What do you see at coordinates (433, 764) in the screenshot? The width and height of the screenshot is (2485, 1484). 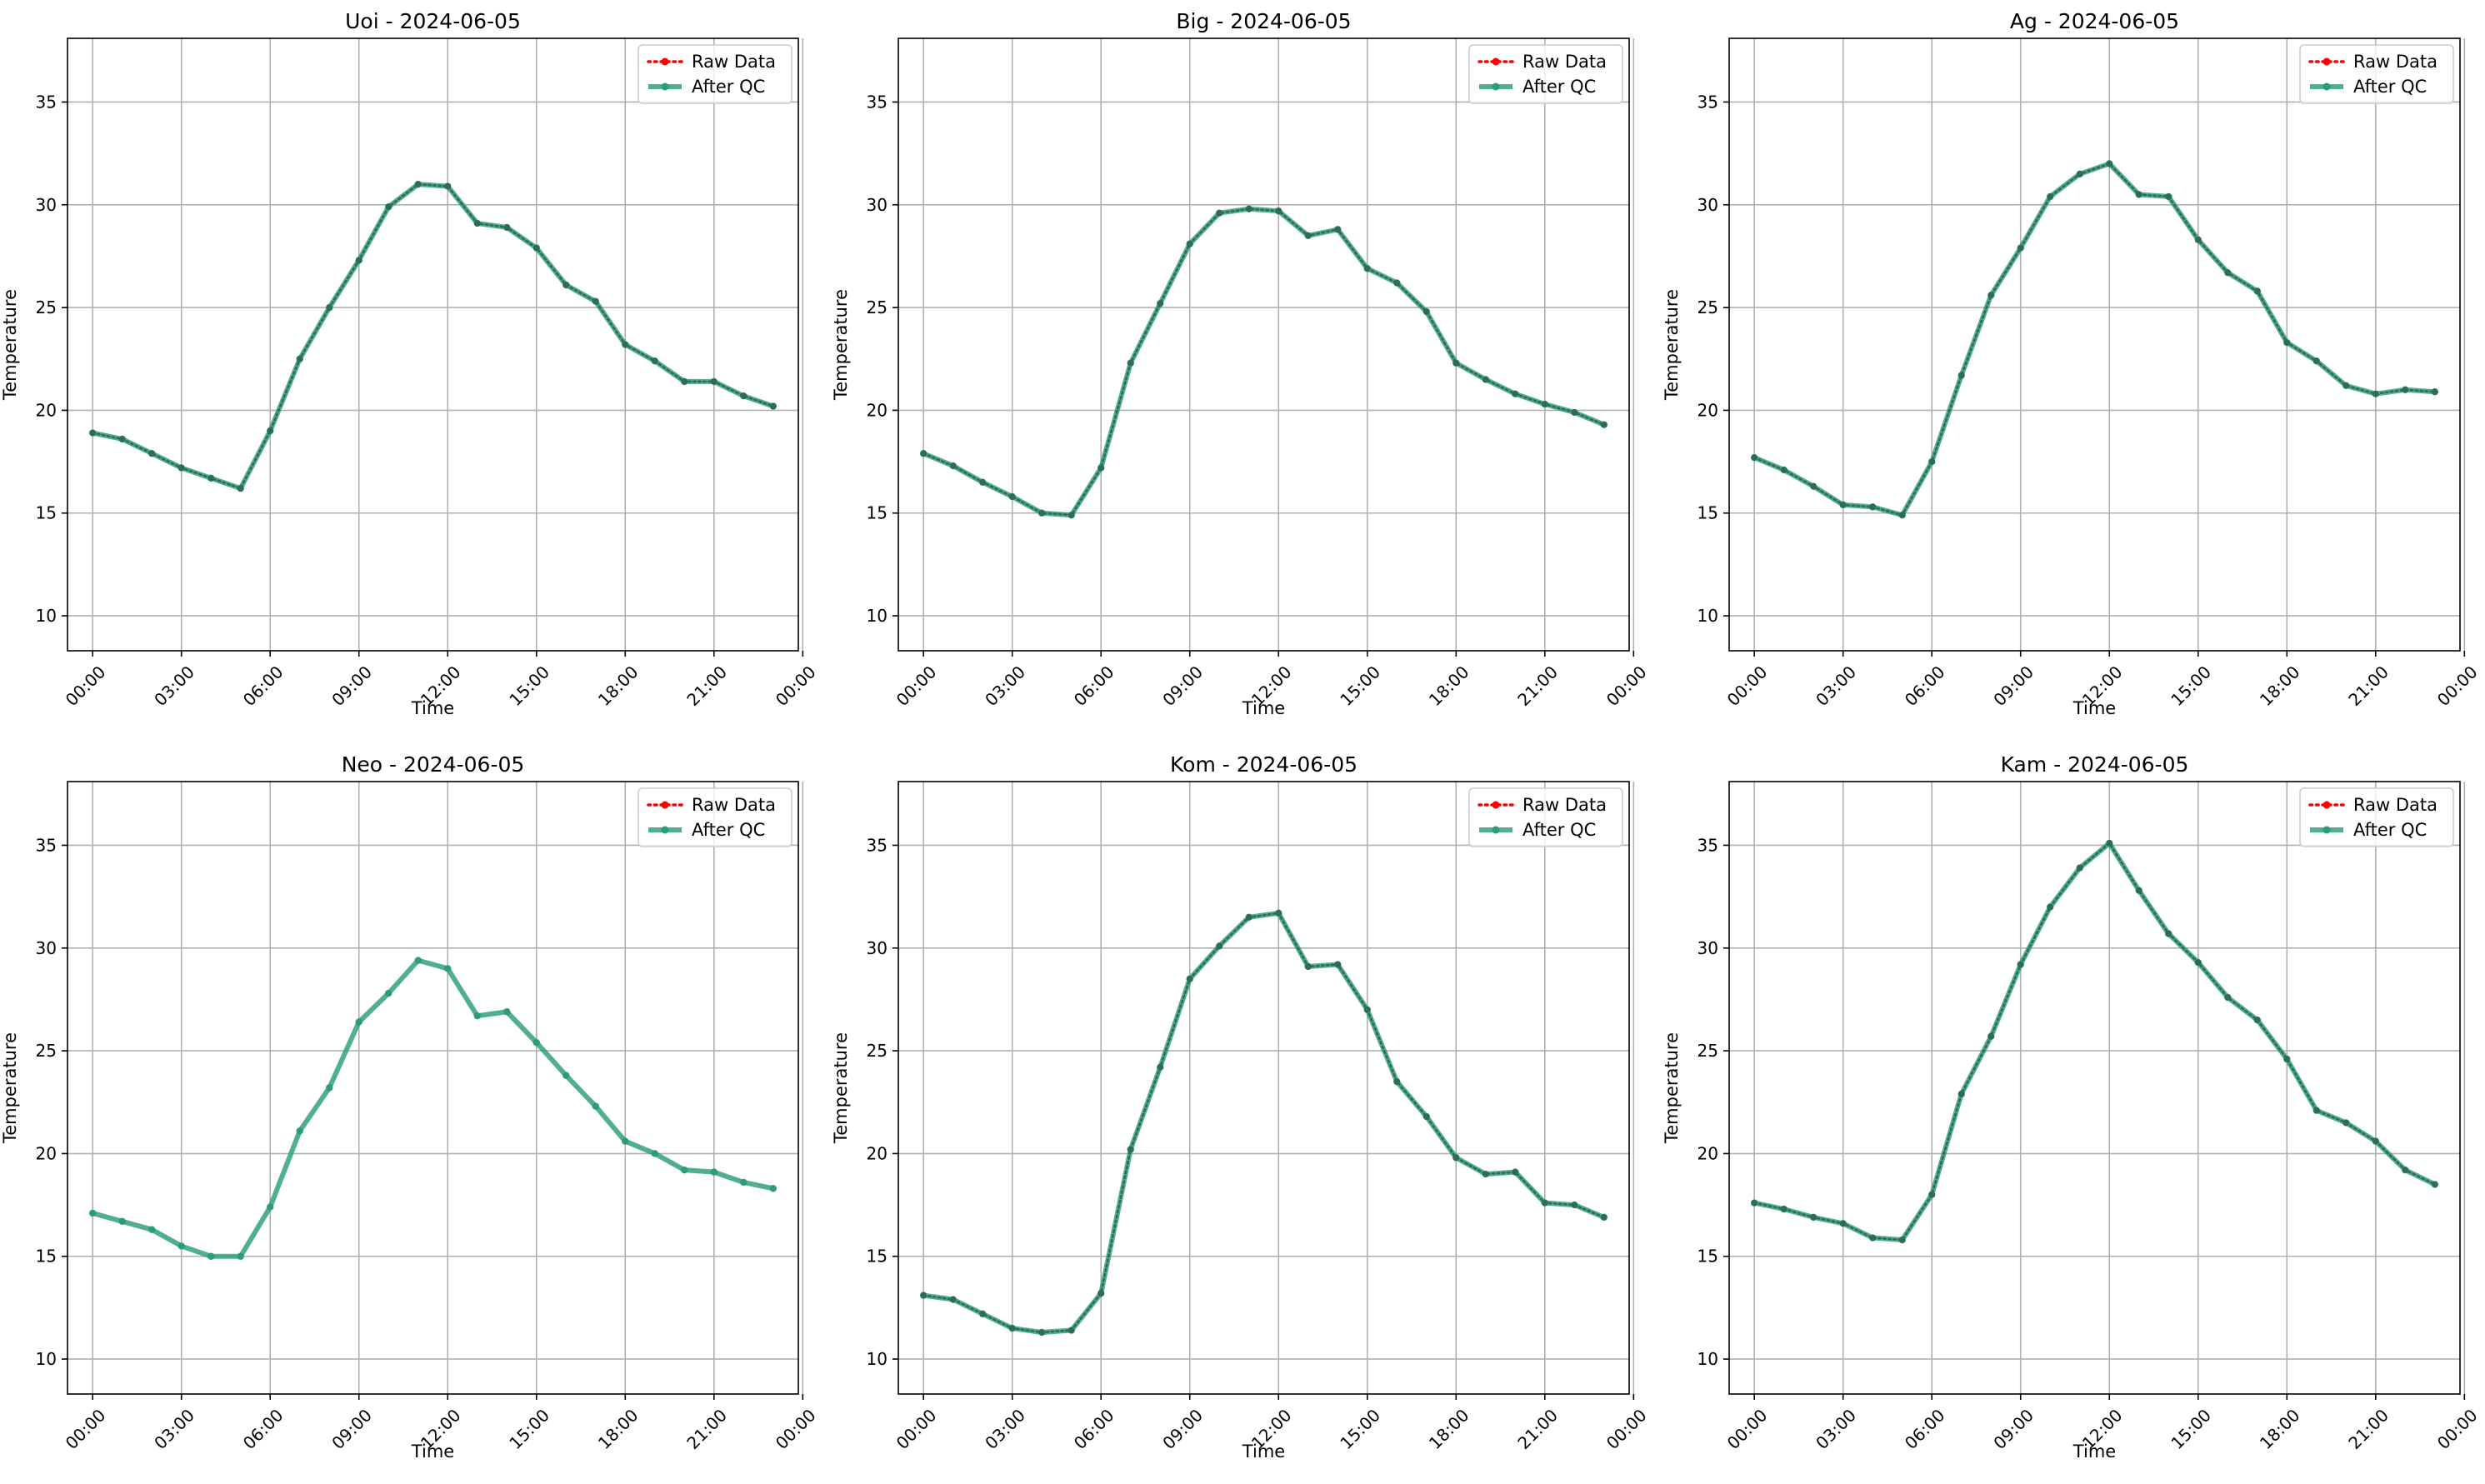 I see `subplot-title: Neo - 2024-06-05` at bounding box center [433, 764].